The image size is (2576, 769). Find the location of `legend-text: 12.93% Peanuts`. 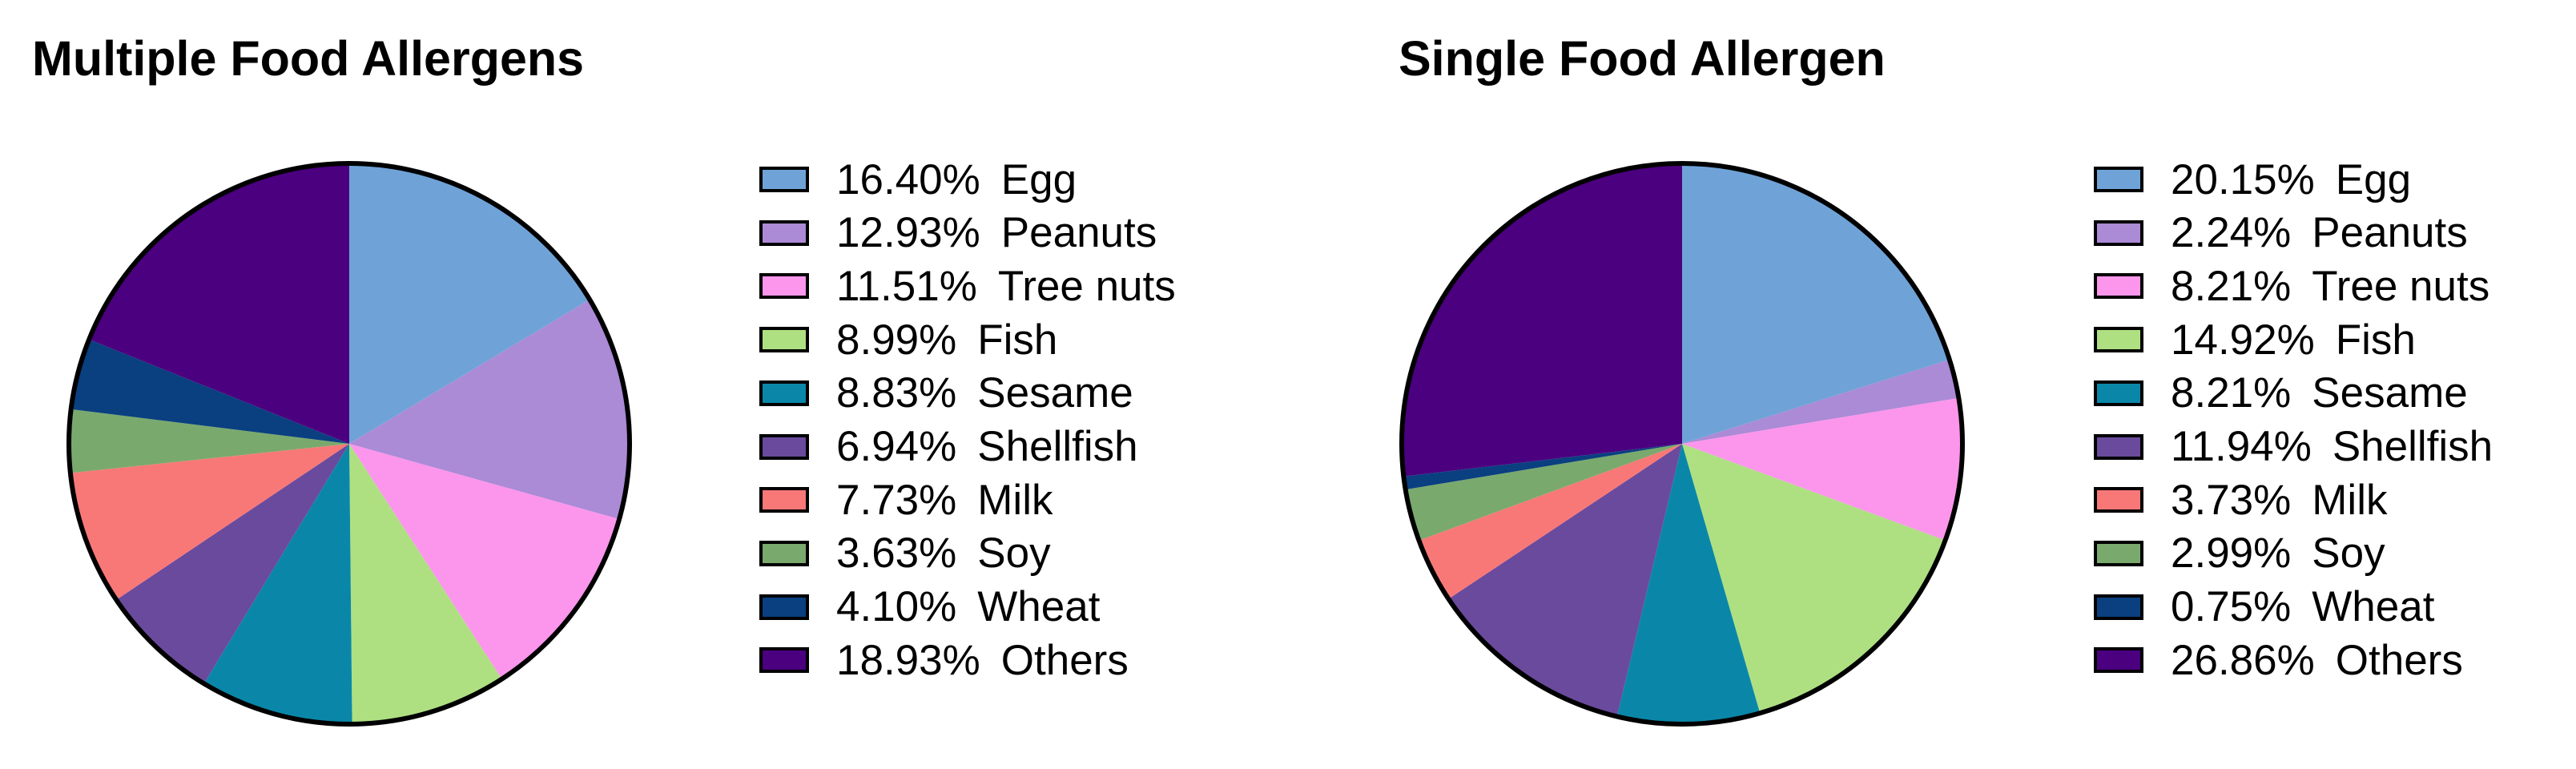

legend-text: 12.93% Peanuts is located at coordinates (997, 233).